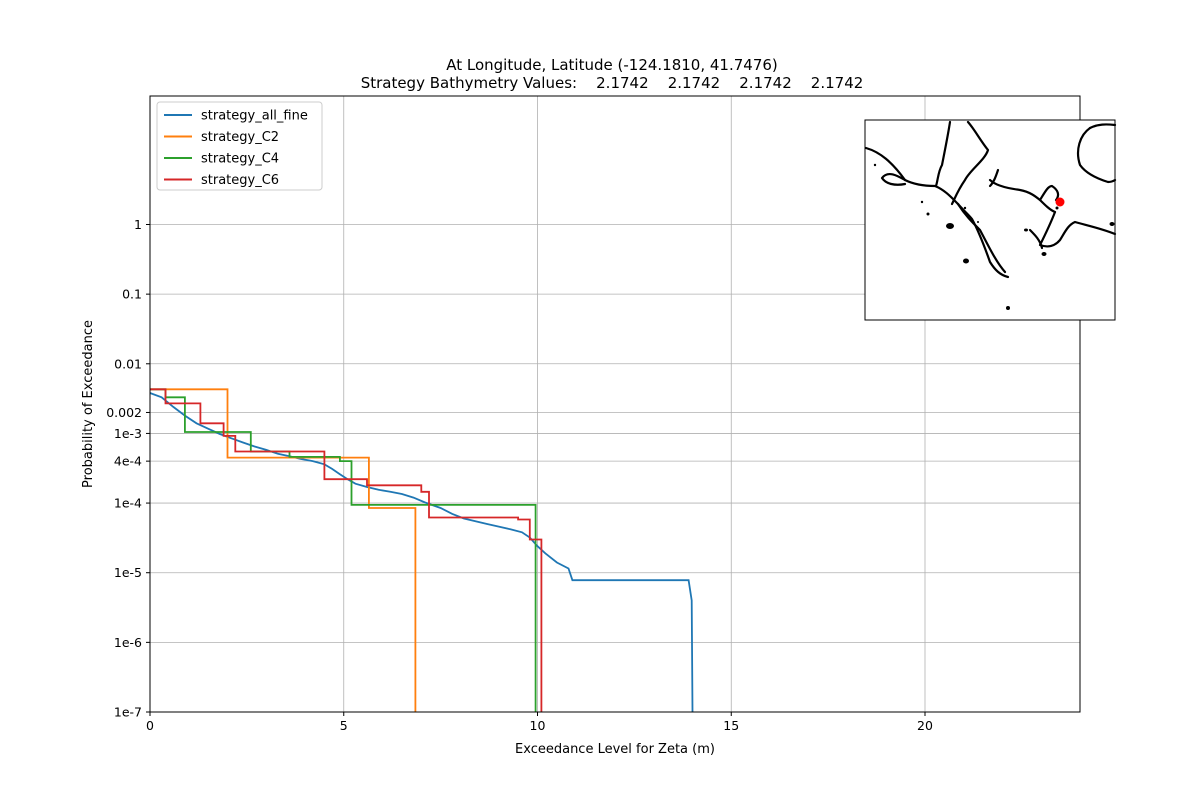  What do you see at coordinates (254, 116) in the screenshot?
I see `legend-entry: strategy_all_fine` at bounding box center [254, 116].